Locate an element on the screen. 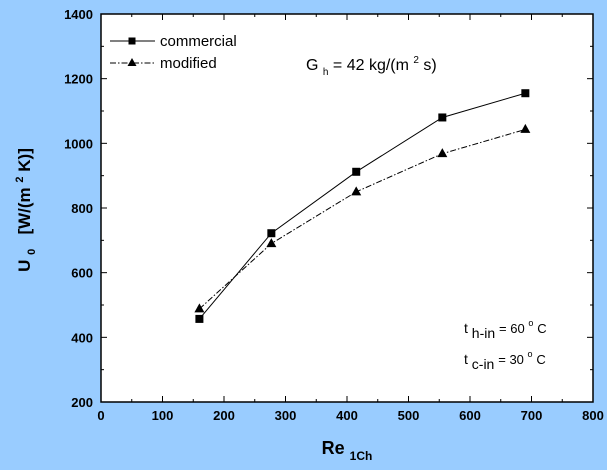  annotation-cold-inlet-degree: o is located at coordinates (530, 354).